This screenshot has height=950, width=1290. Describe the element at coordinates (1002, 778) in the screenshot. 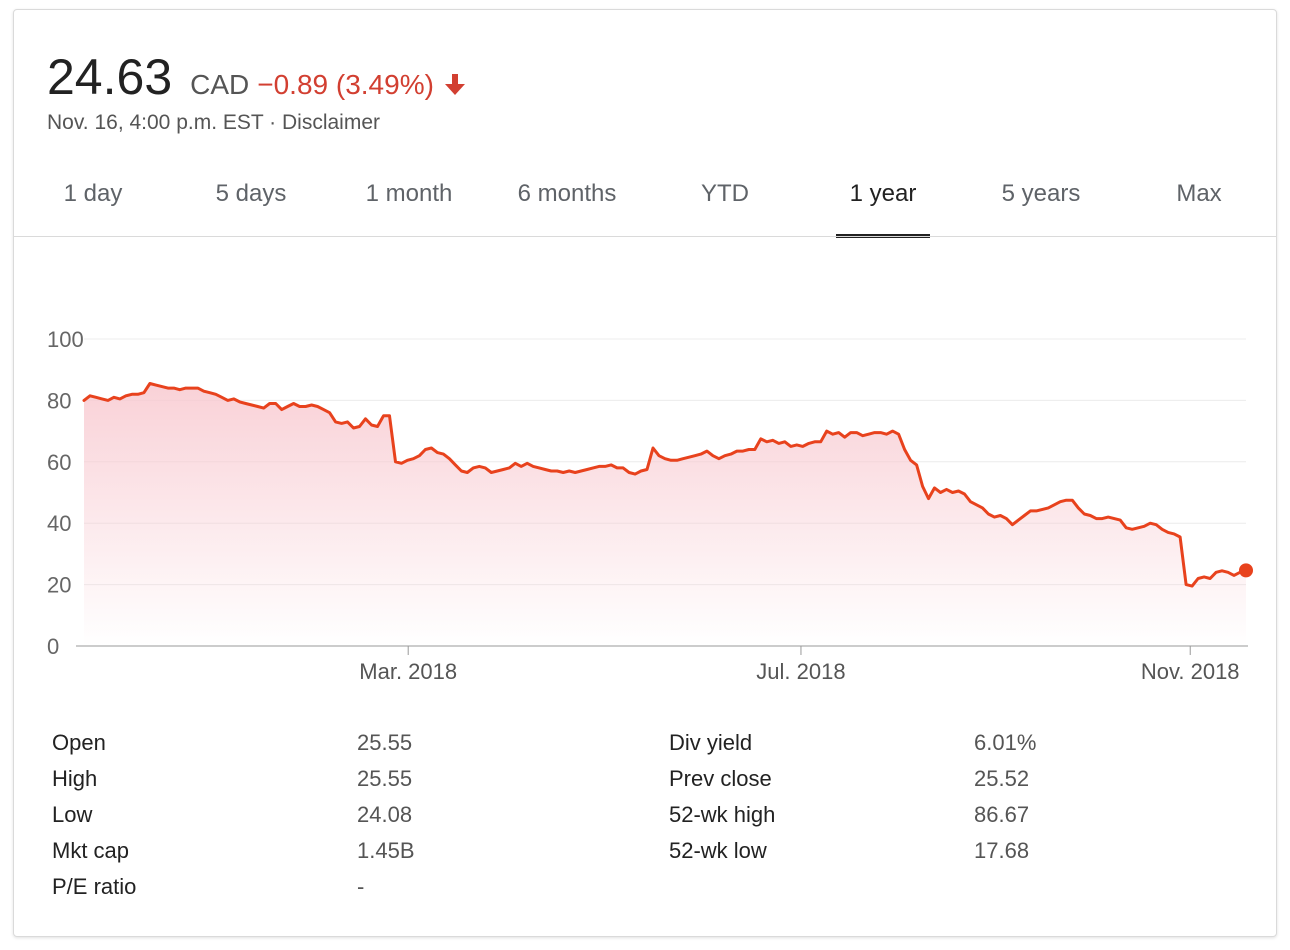

I see `stat-value-prev-close: 25.52` at that location.